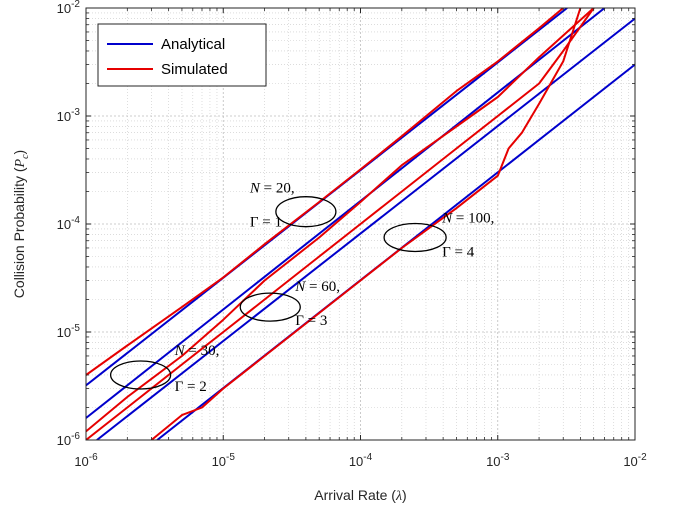  Describe the element at coordinates (193, 44) in the screenshot. I see `legend-label-analytical: Analytical` at that location.